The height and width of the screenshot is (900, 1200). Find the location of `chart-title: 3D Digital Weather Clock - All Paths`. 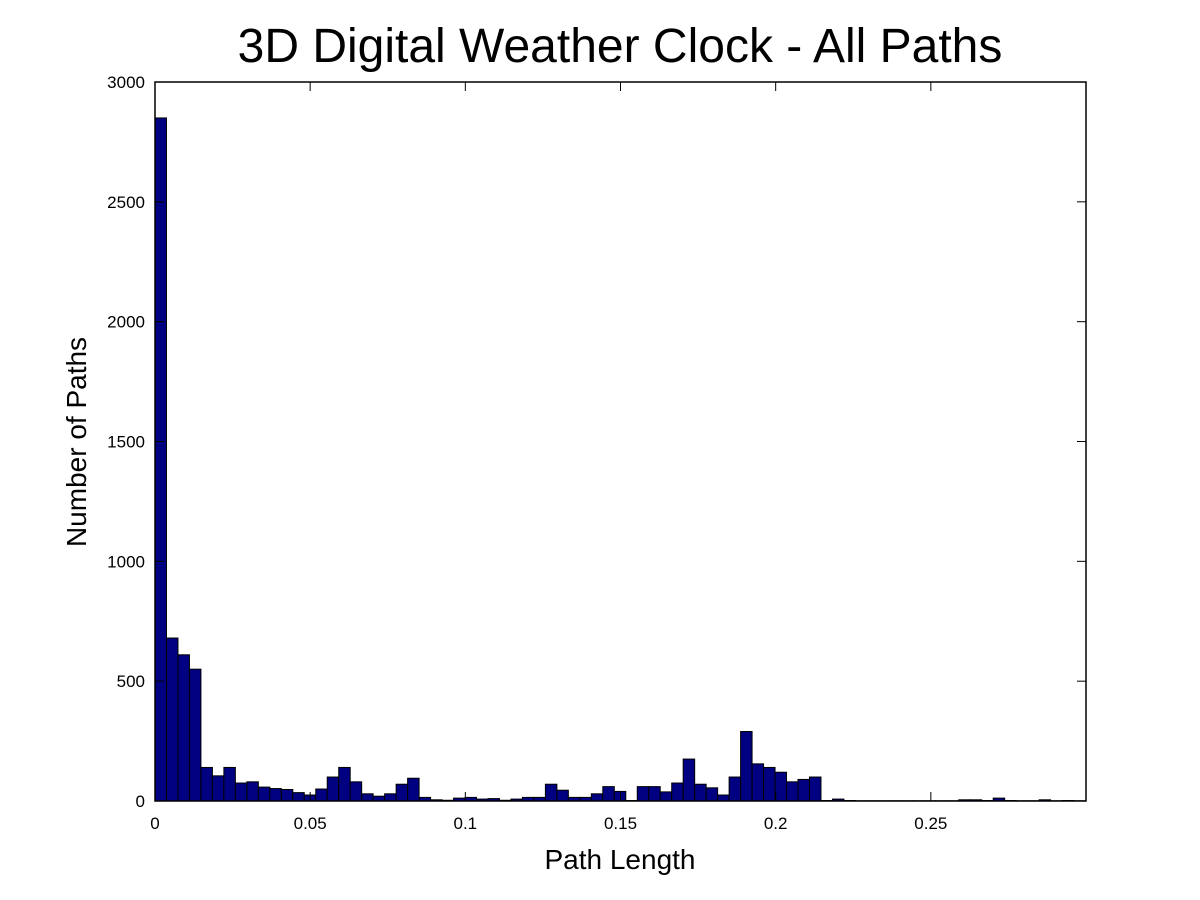

chart-title: 3D Digital Weather Clock - All Paths is located at coordinates (620, 46).